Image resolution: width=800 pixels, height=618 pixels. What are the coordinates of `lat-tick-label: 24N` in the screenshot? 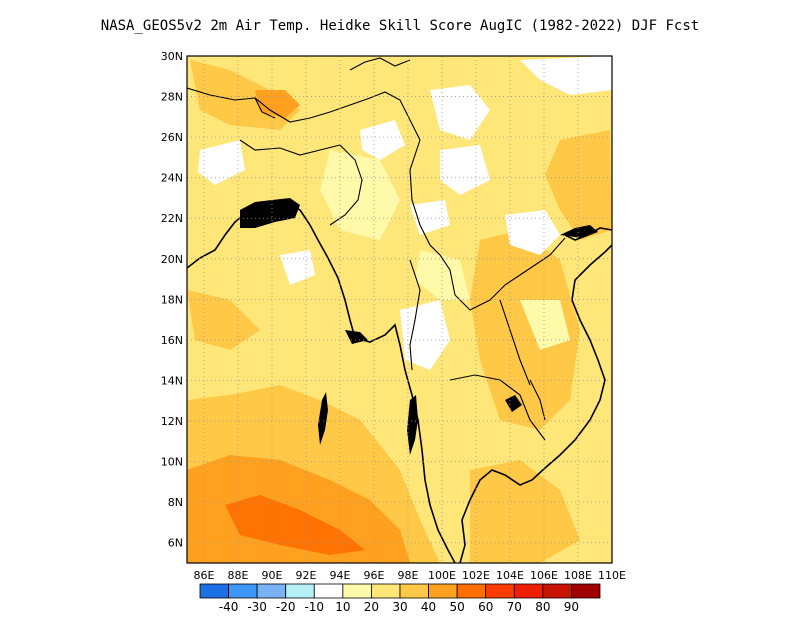 It's located at (172, 178).